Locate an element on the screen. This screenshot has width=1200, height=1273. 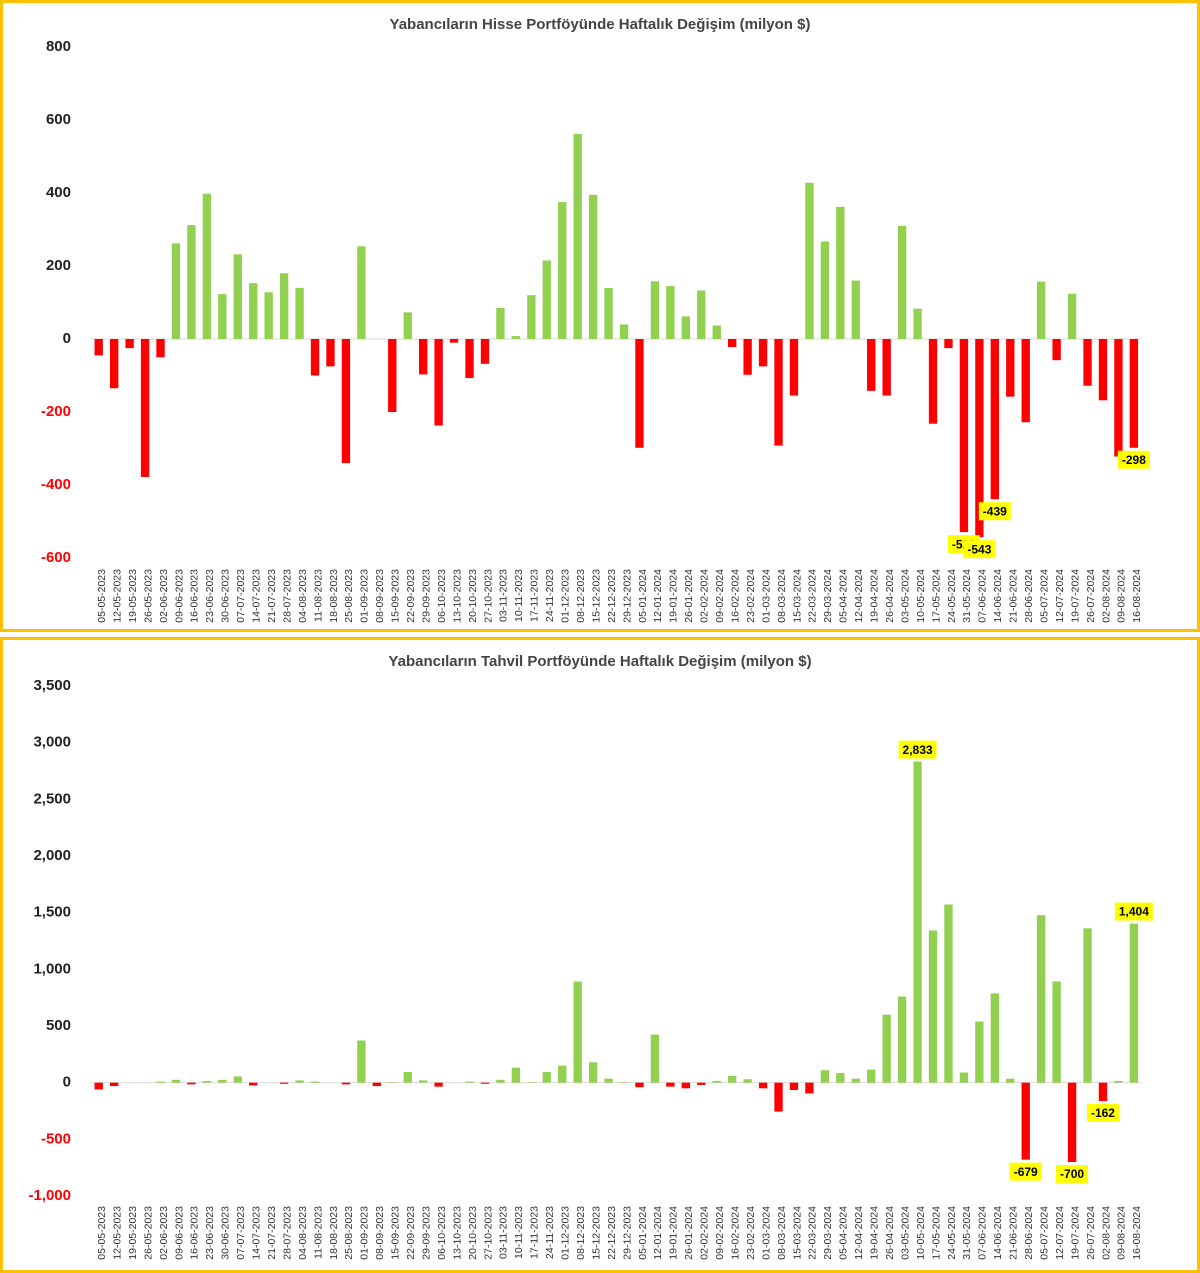
y-tick-label: 0 is located at coordinates (67, 338).